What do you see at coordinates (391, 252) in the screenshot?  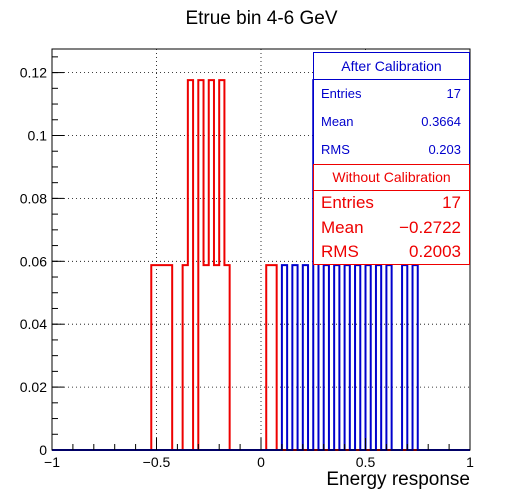 I see `stats-row-rms: RMS 0.2003` at bounding box center [391, 252].